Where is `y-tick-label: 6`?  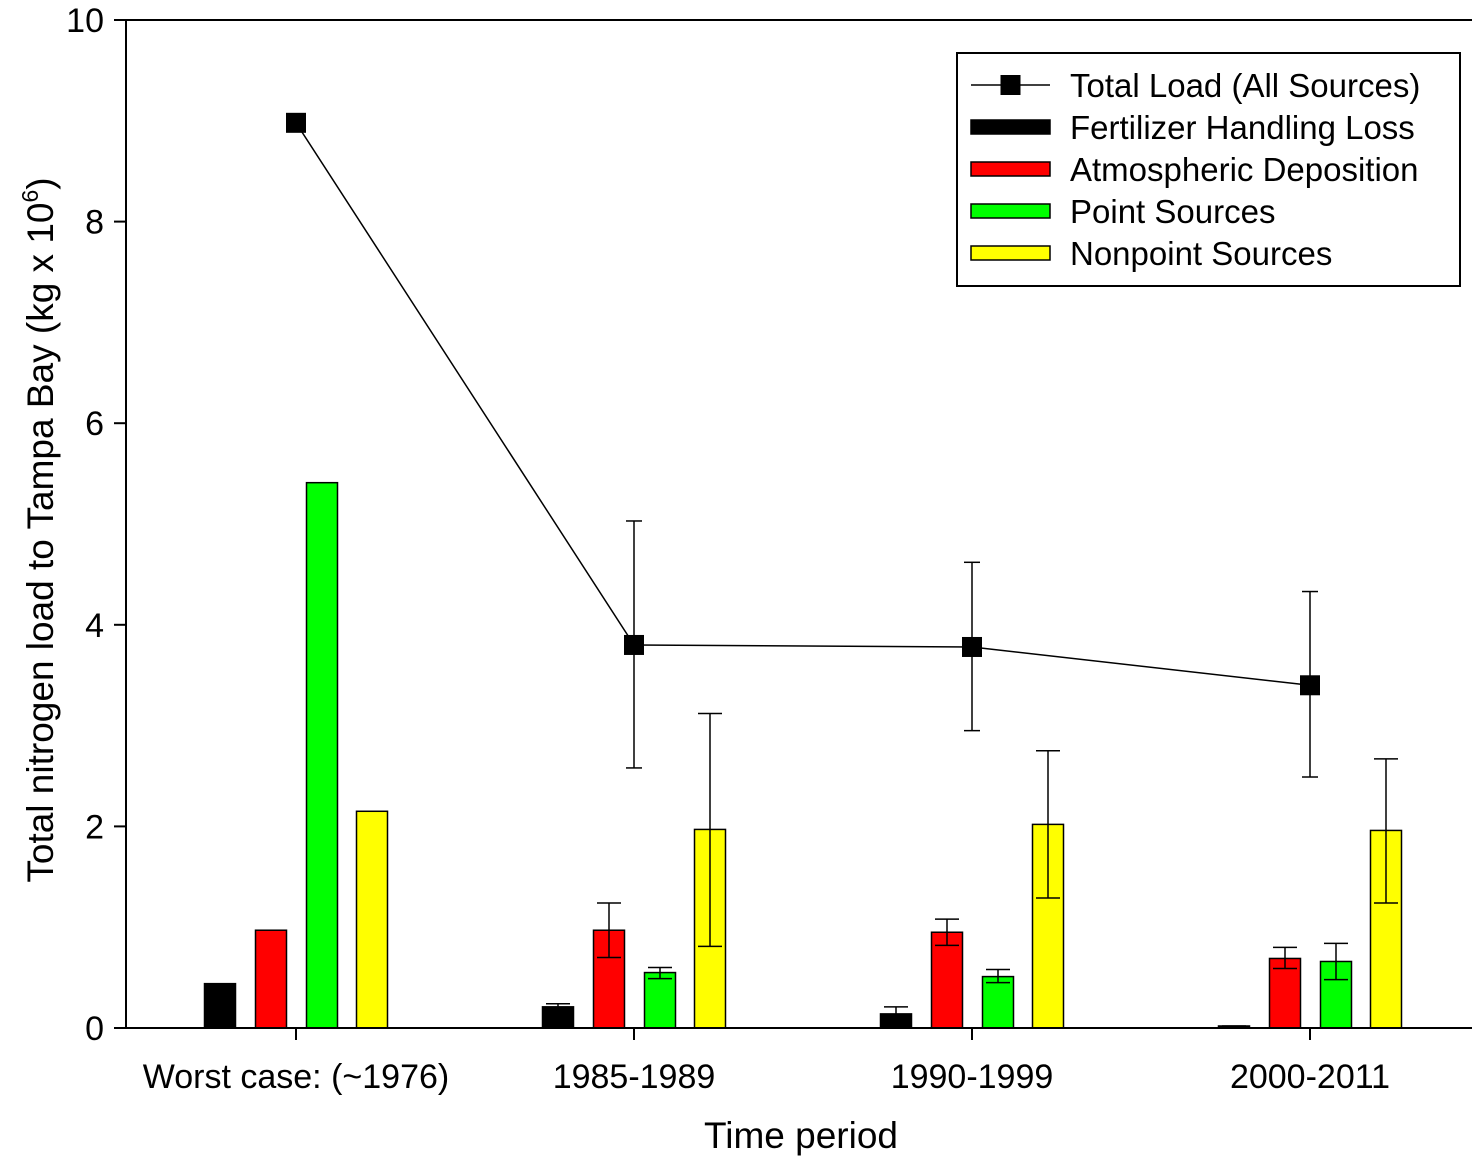
y-tick-label: 6 is located at coordinates (94, 424).